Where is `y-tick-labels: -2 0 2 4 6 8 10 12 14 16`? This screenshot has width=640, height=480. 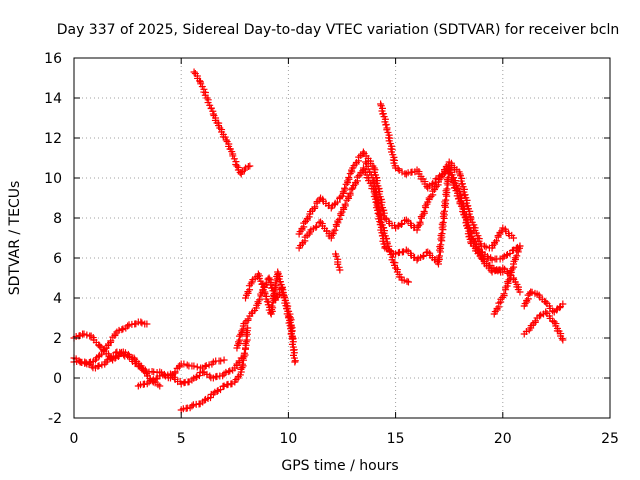 y-tick-labels: -2 0 2 4 6 8 10 12 14 16 is located at coordinates (53, 239).